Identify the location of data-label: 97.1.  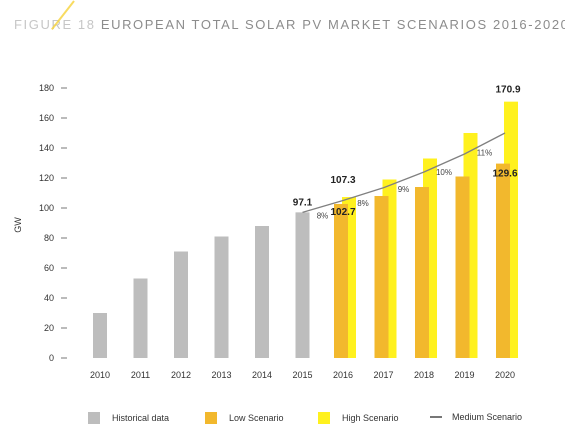
(303, 202).